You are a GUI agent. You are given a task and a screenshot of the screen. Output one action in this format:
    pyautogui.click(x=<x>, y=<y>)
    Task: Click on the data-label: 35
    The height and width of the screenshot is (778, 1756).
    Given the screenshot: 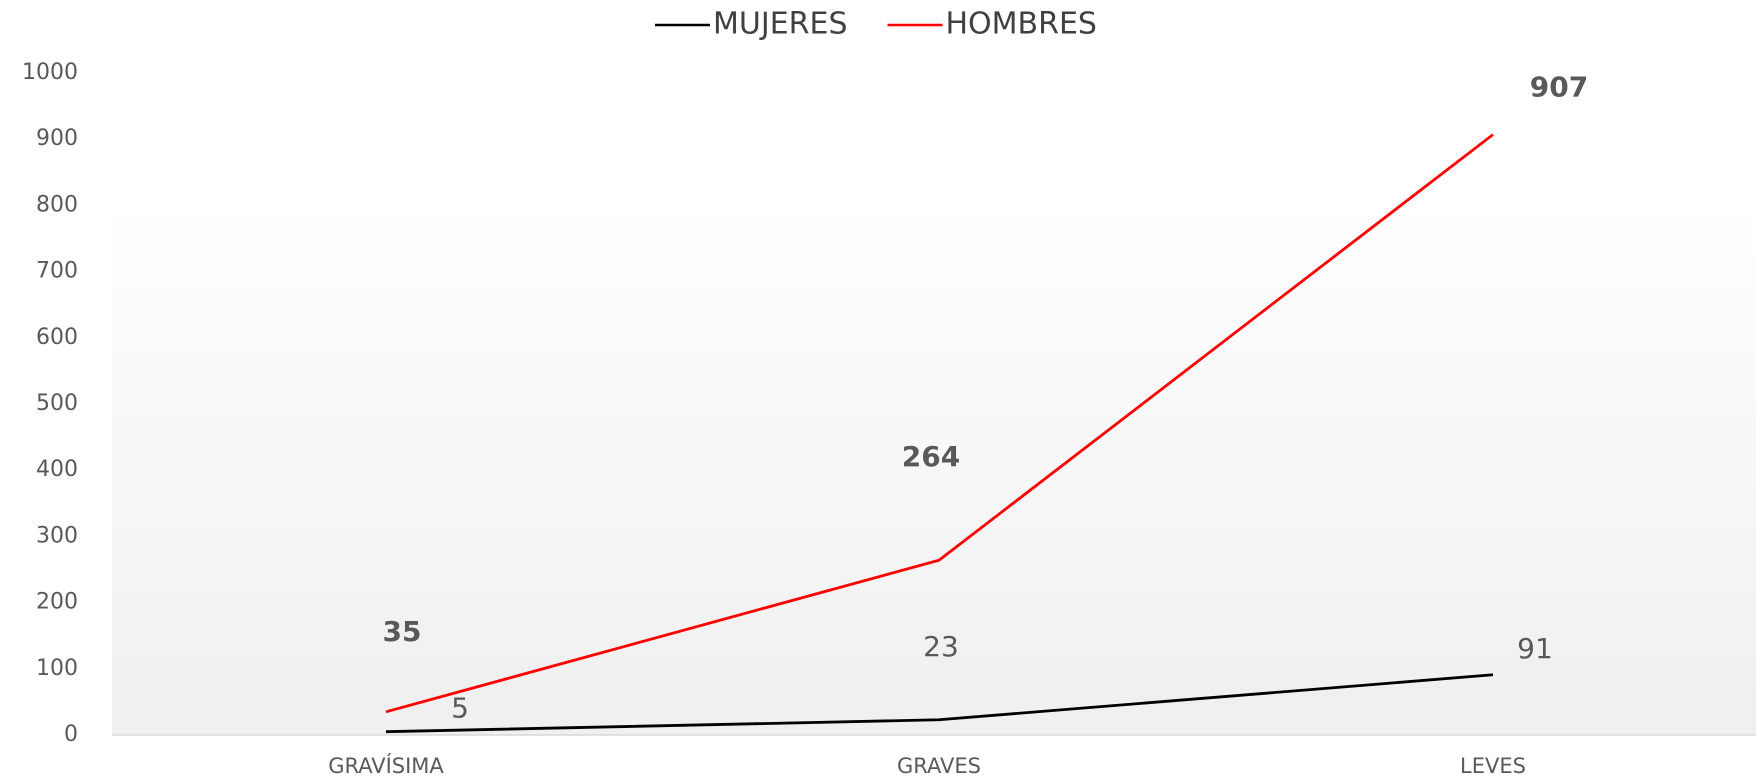 What is the action you would take?
    pyautogui.click(x=402, y=631)
    